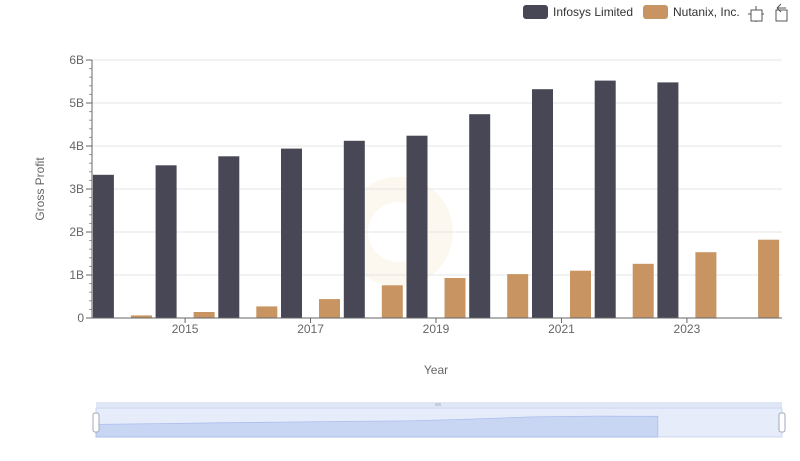 The width and height of the screenshot is (800, 461). I want to click on y-tick-label: 4B, so click(76, 146).